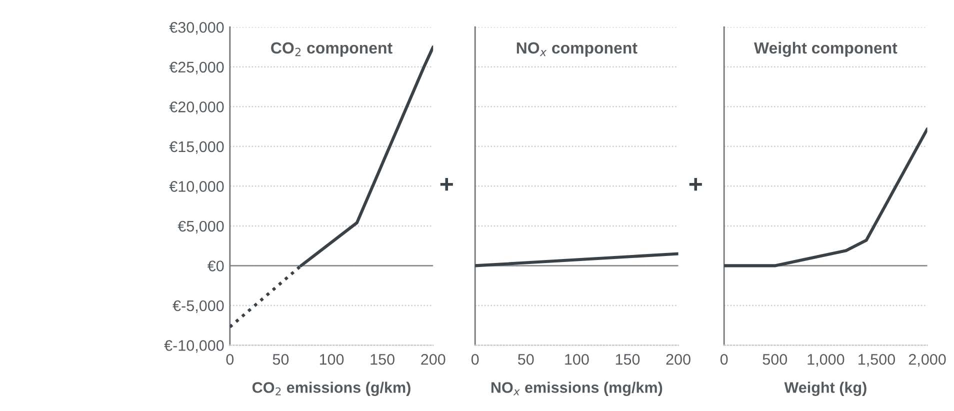 This screenshot has width=954, height=411. What do you see at coordinates (331, 389) in the screenshot?
I see `x-axis-title: CO$_{2}$ emissions (g/km)` at bounding box center [331, 389].